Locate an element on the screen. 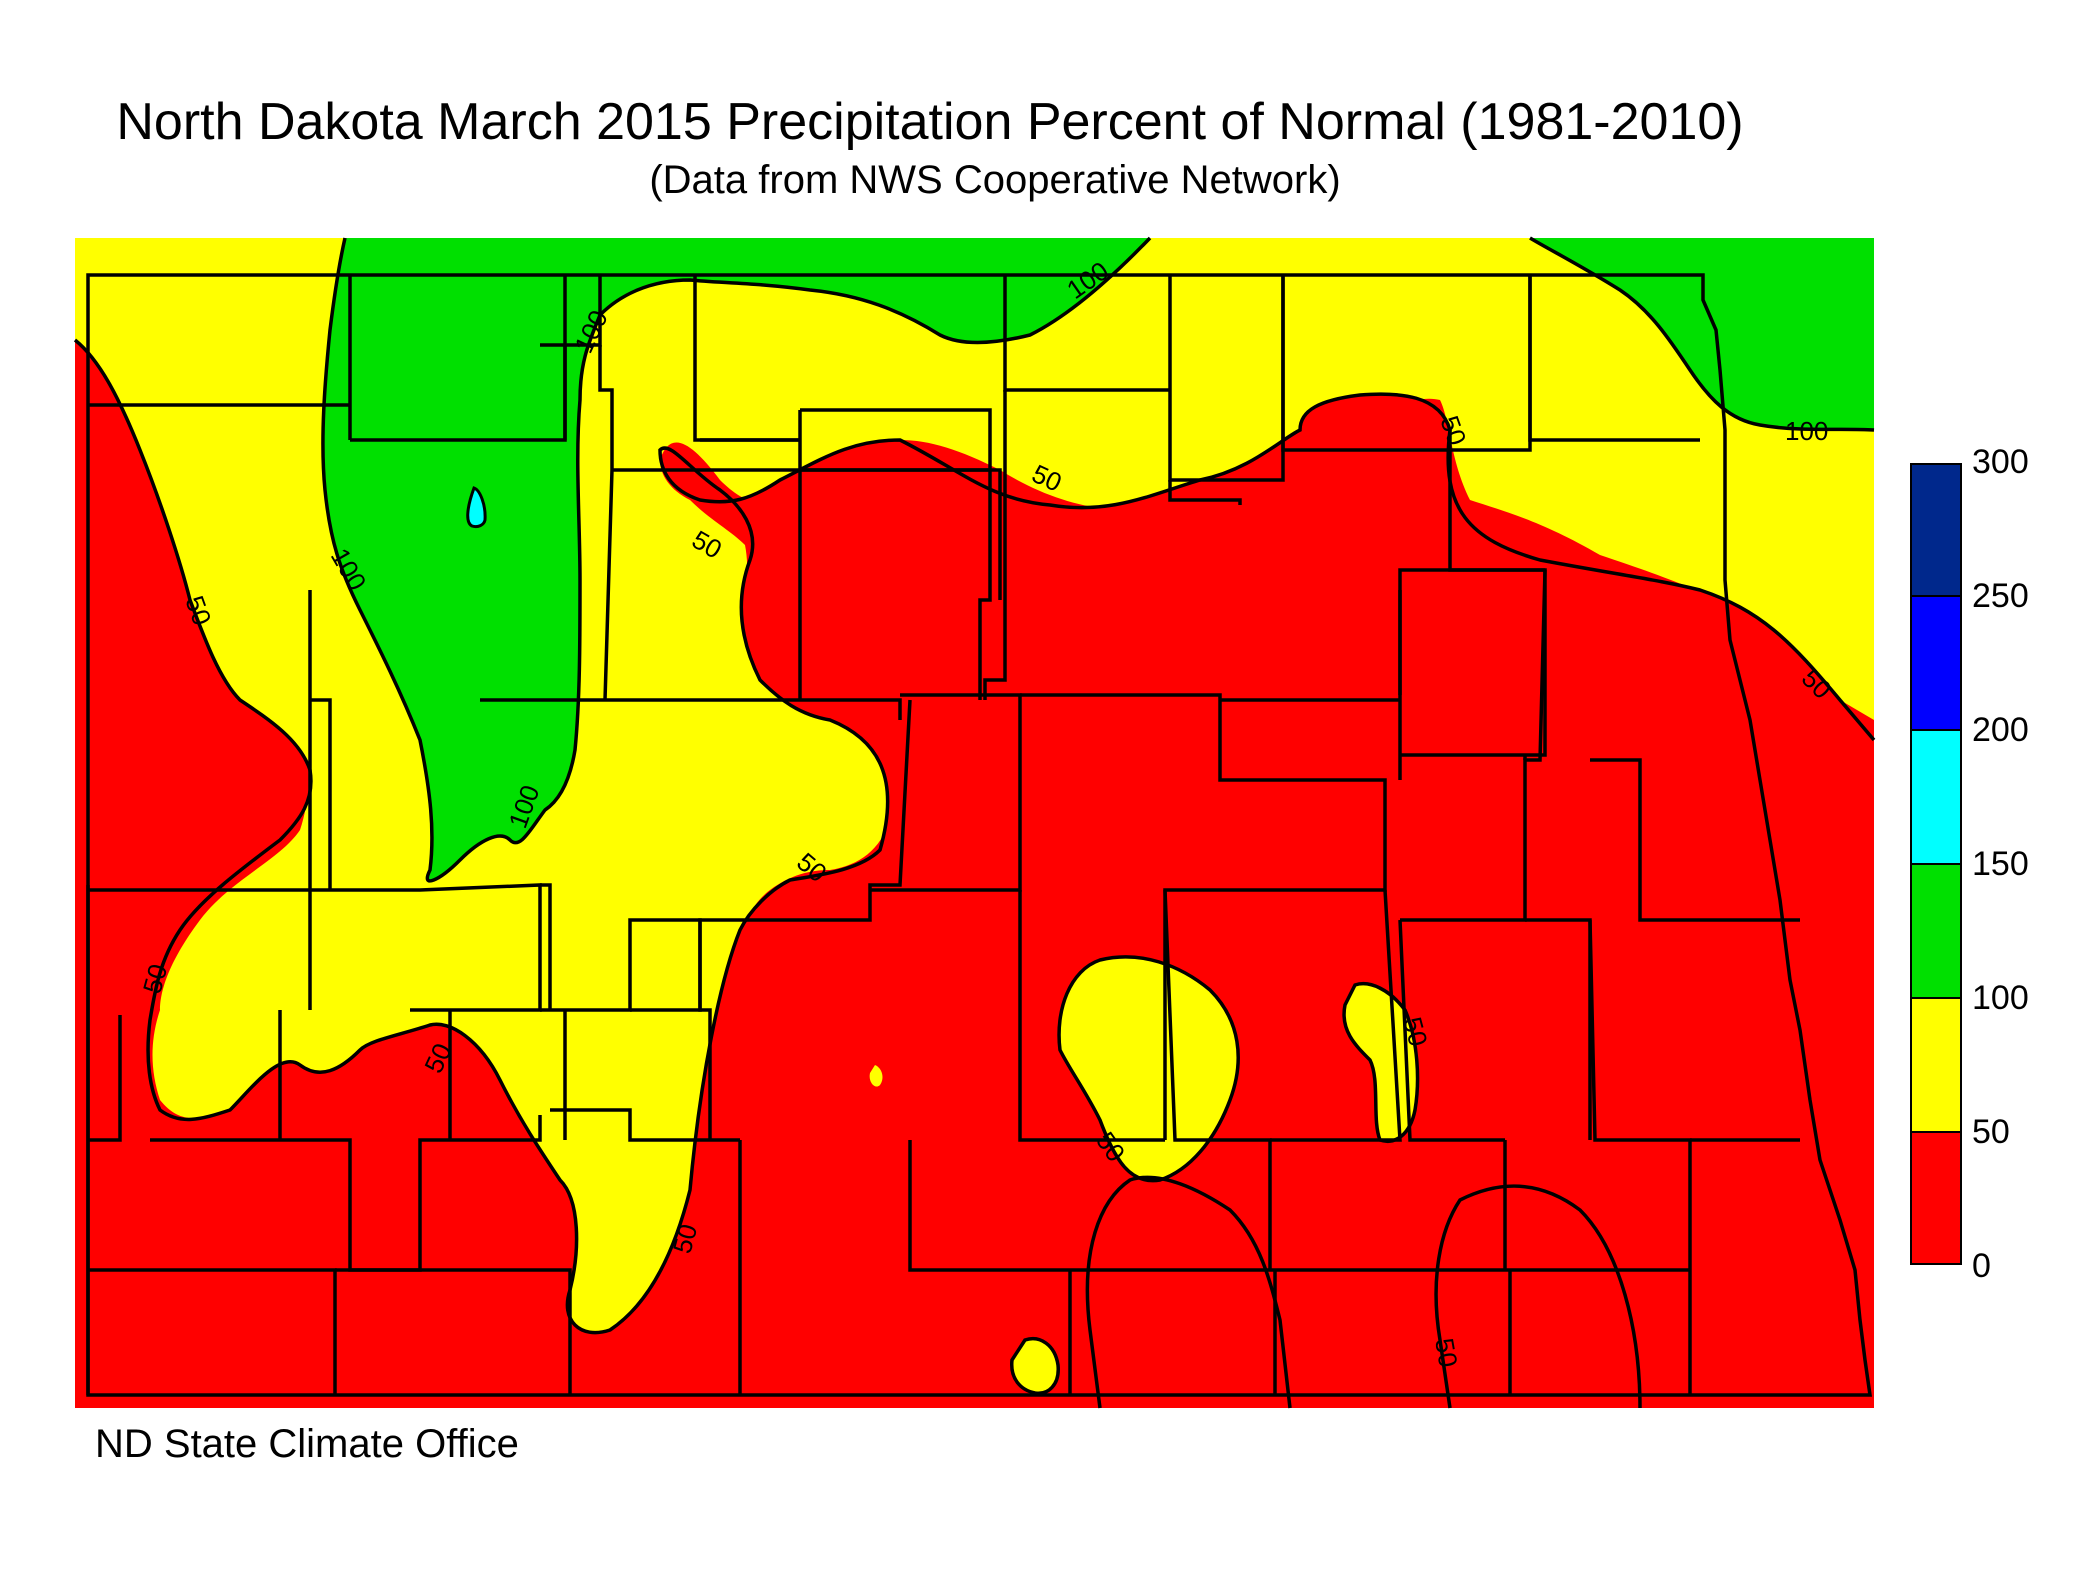  contour-50-southeast is located at coordinates (1538, 1296).